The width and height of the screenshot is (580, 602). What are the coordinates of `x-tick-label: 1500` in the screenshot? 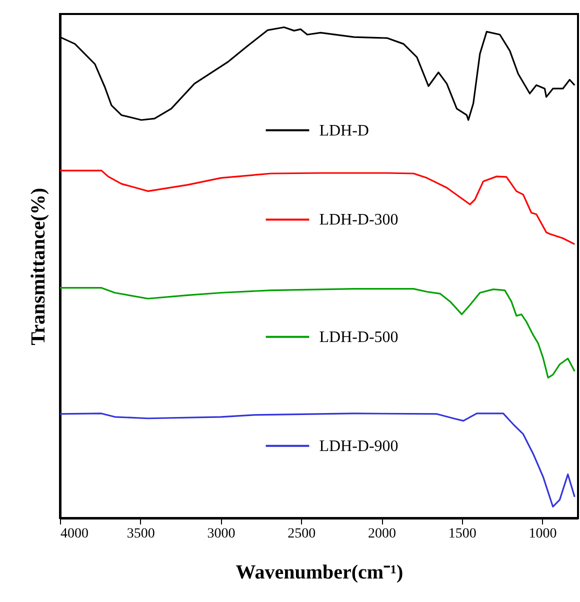 It's located at (462, 534).